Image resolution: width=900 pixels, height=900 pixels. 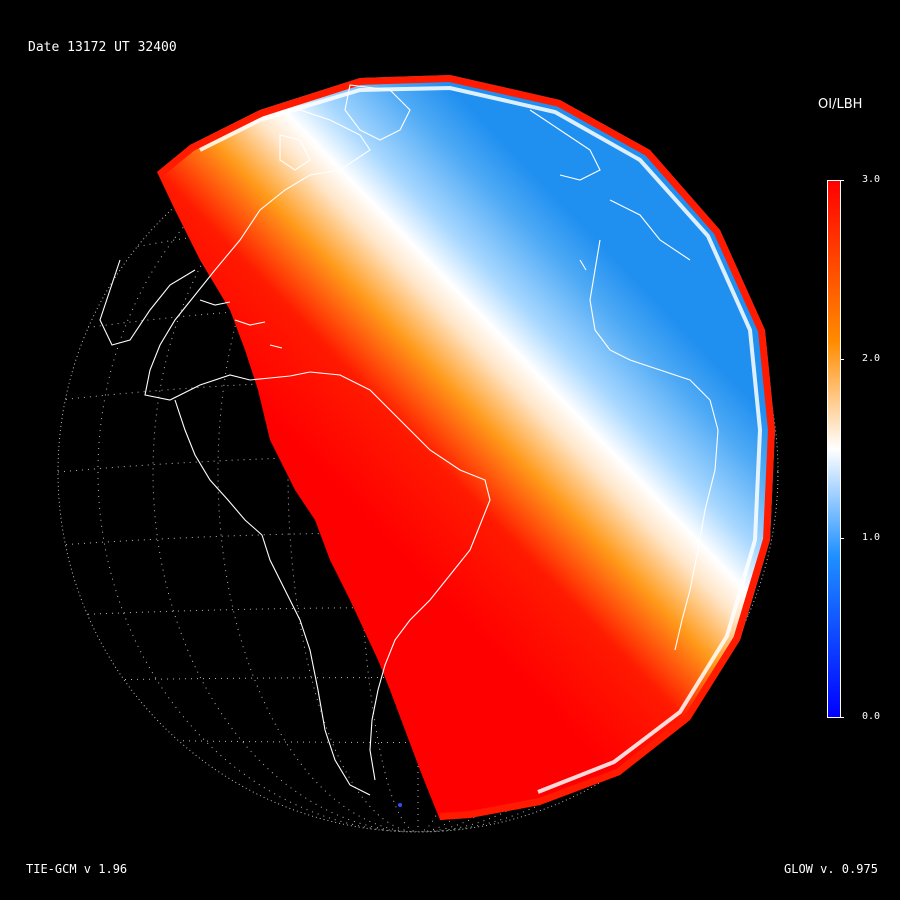 I want to click on model-version-label: TIE-GCM v 1.96, so click(x=77, y=869).